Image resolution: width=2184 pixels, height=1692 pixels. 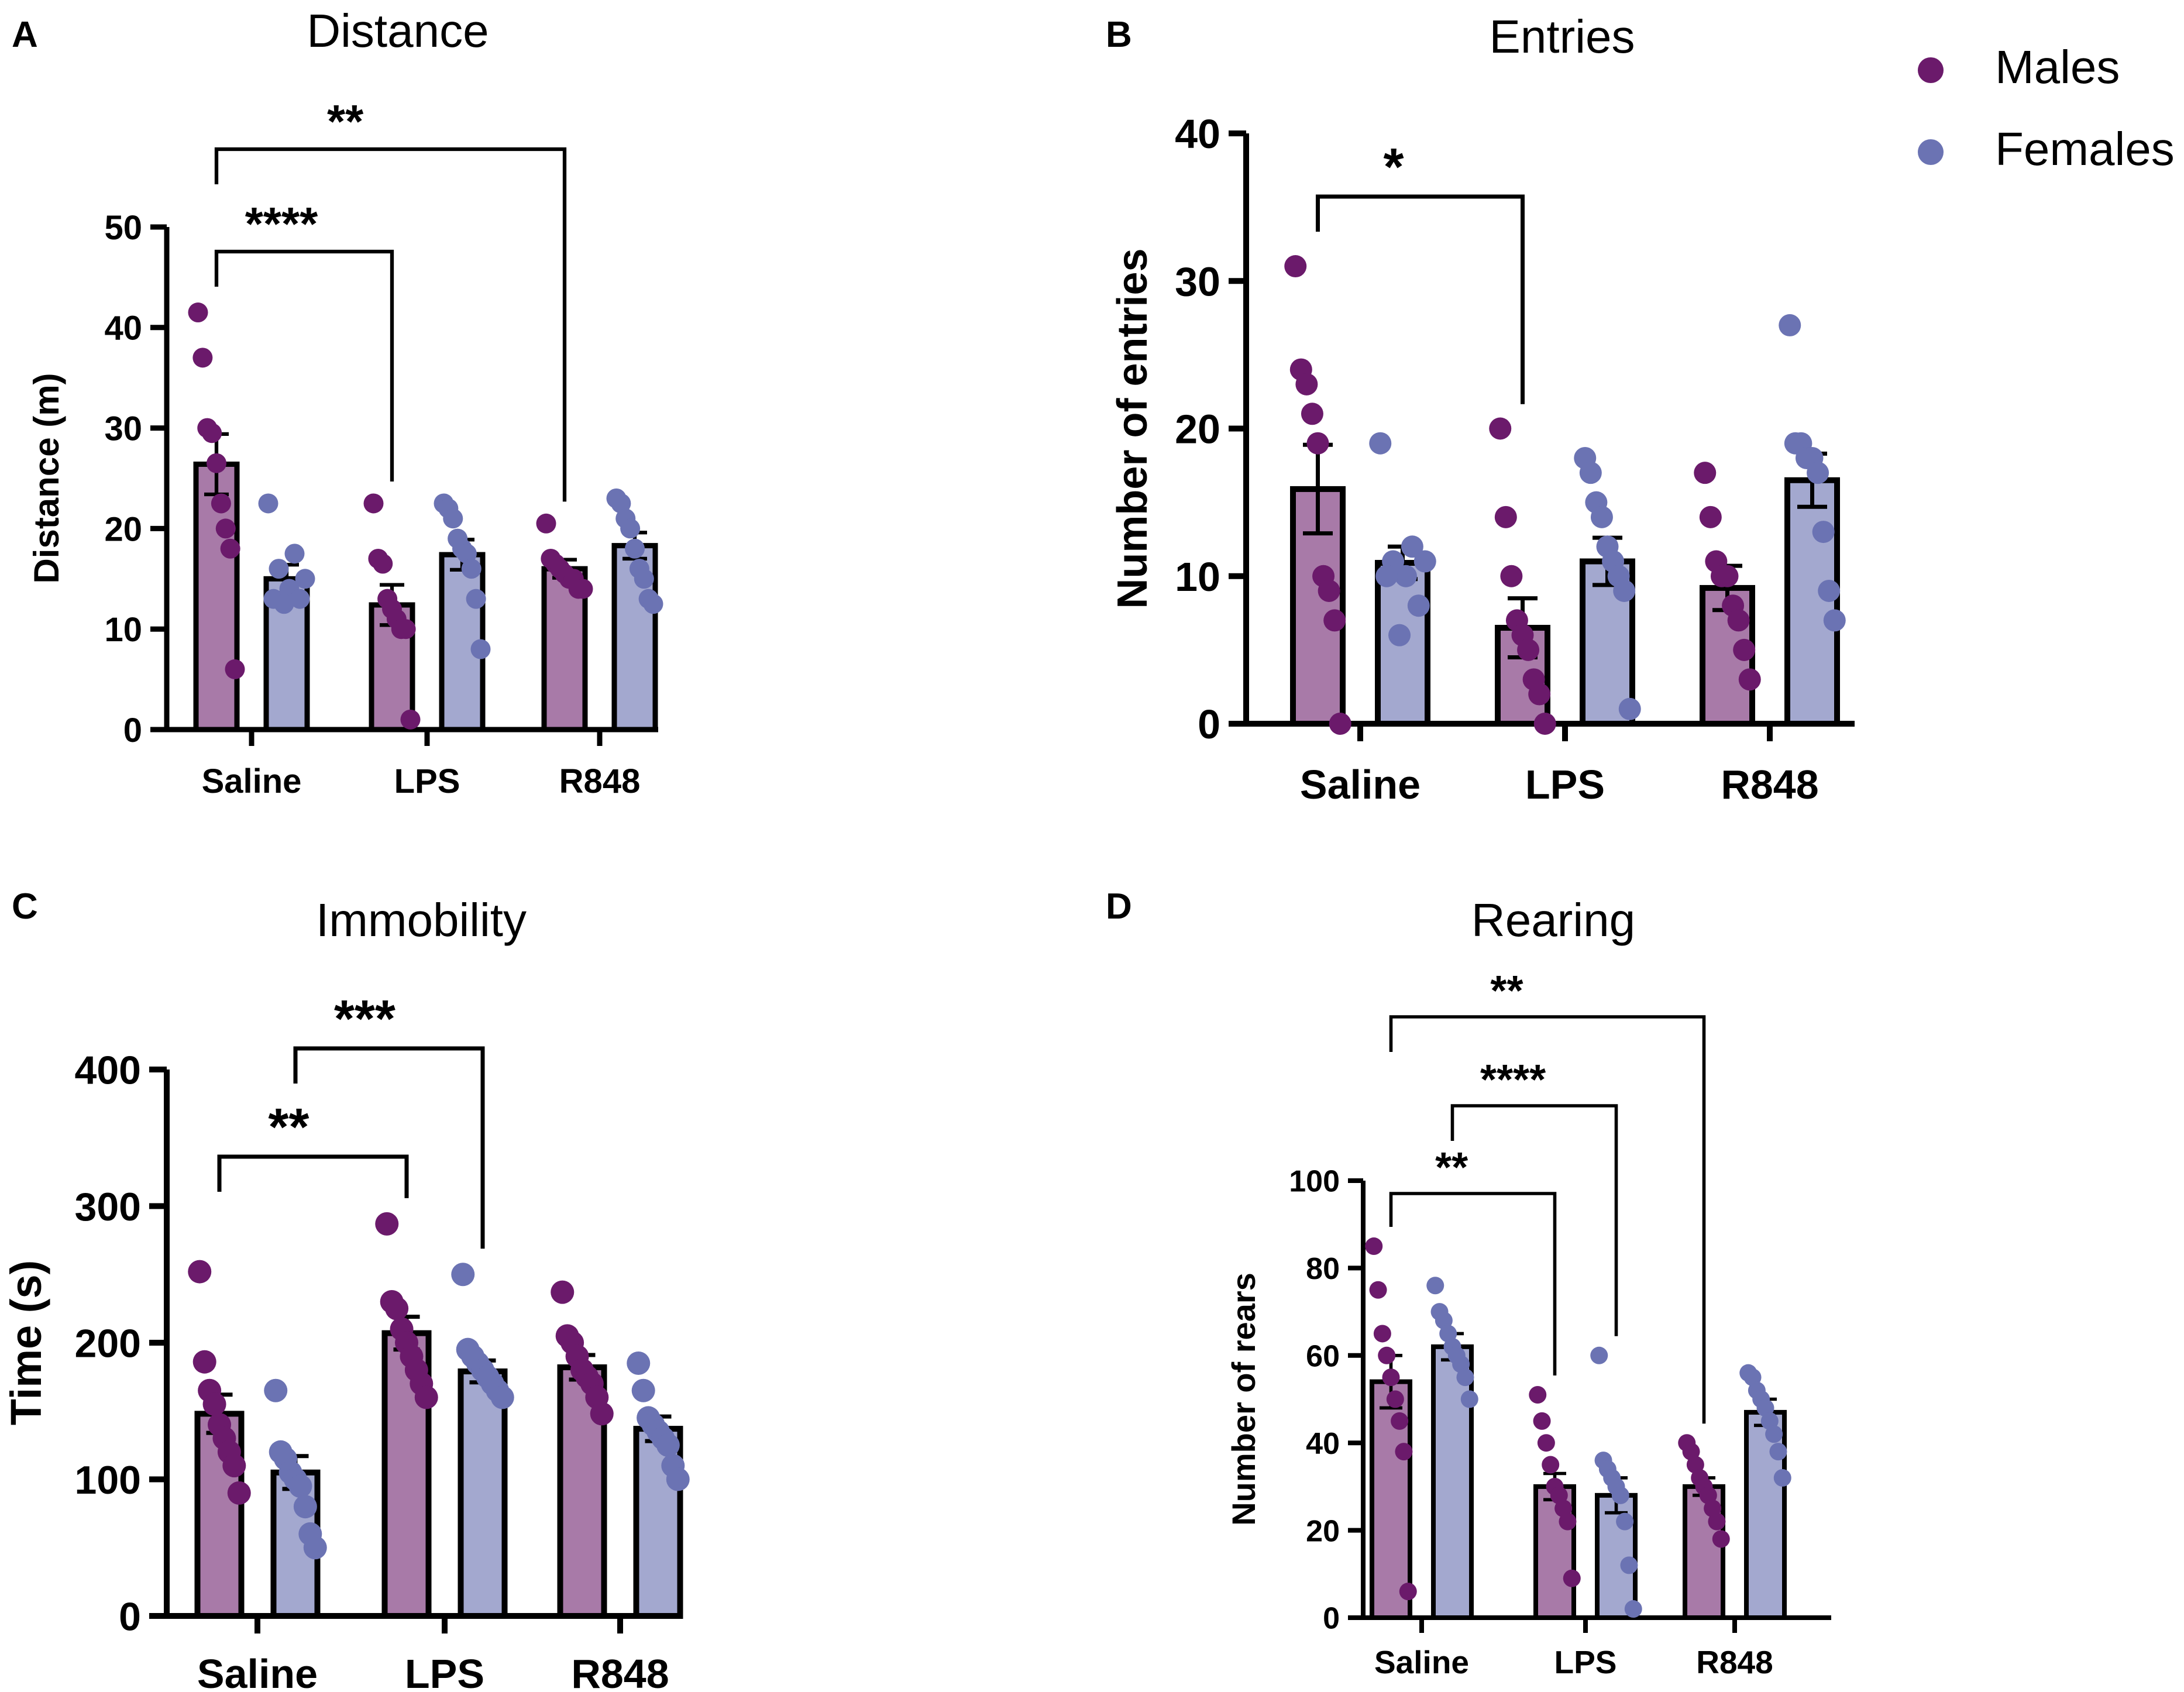 What do you see at coordinates (123, 228) in the screenshot?
I see `y-tick-label: 50` at bounding box center [123, 228].